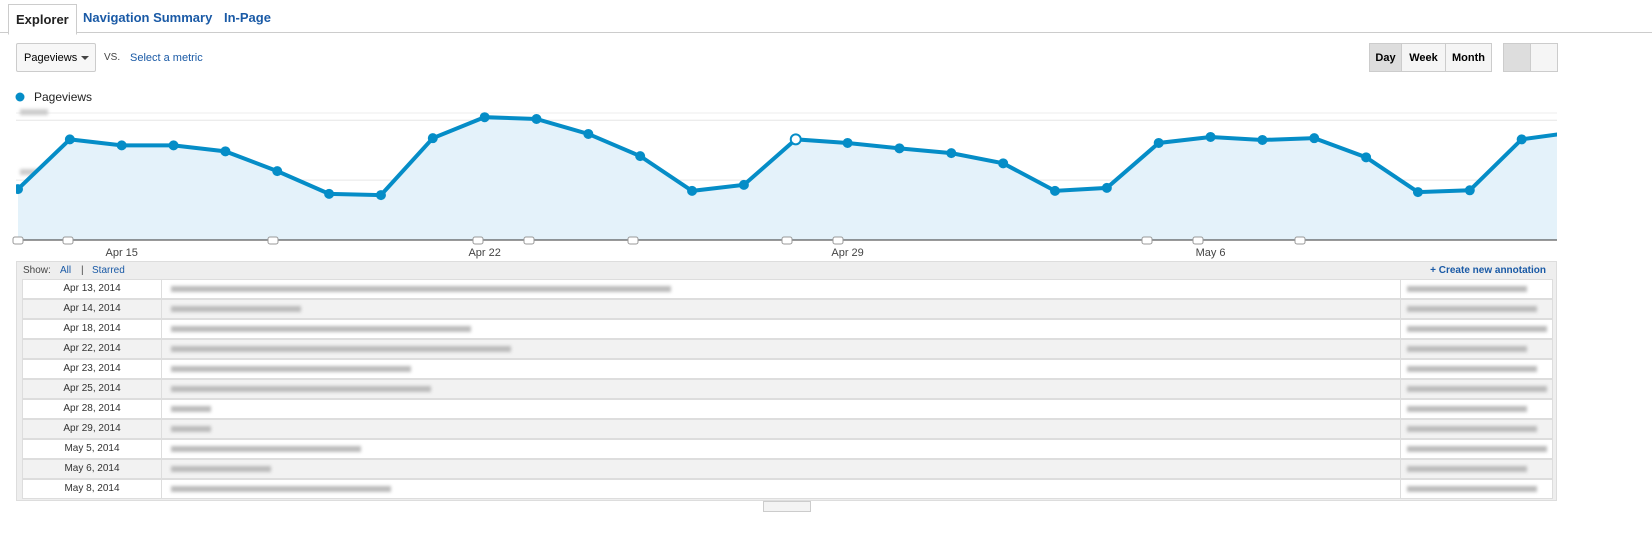 The image size is (1652, 547). What do you see at coordinates (484, 253) in the screenshot?
I see `x-tick-label: Apr 22` at bounding box center [484, 253].